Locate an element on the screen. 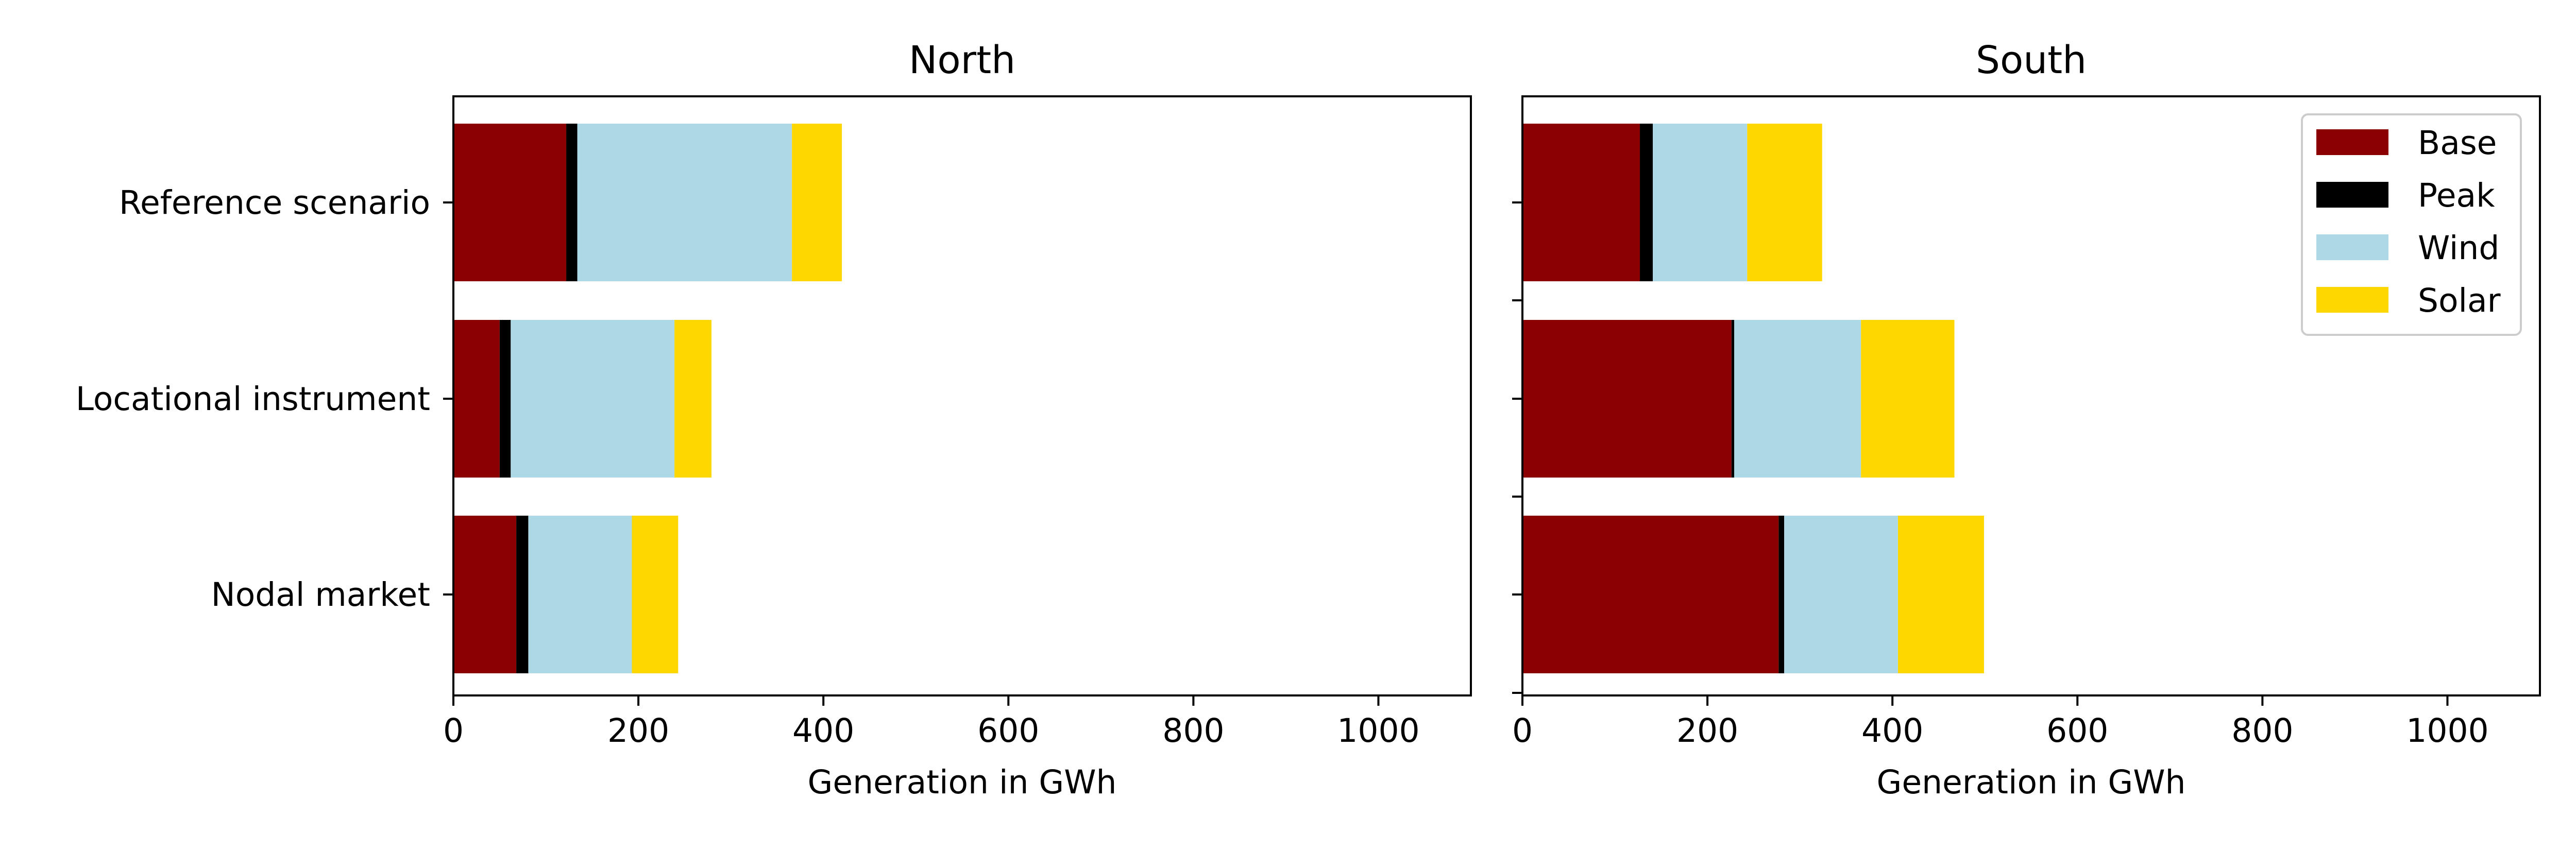 The width and height of the screenshot is (2576, 850). legend-swatch-wind is located at coordinates (2352, 247).